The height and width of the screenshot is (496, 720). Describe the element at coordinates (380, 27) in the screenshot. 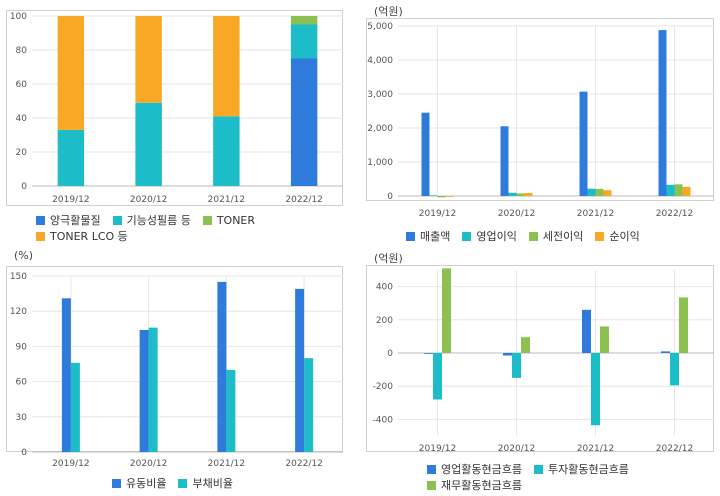

I see `y-tick-label: 5,000` at that location.